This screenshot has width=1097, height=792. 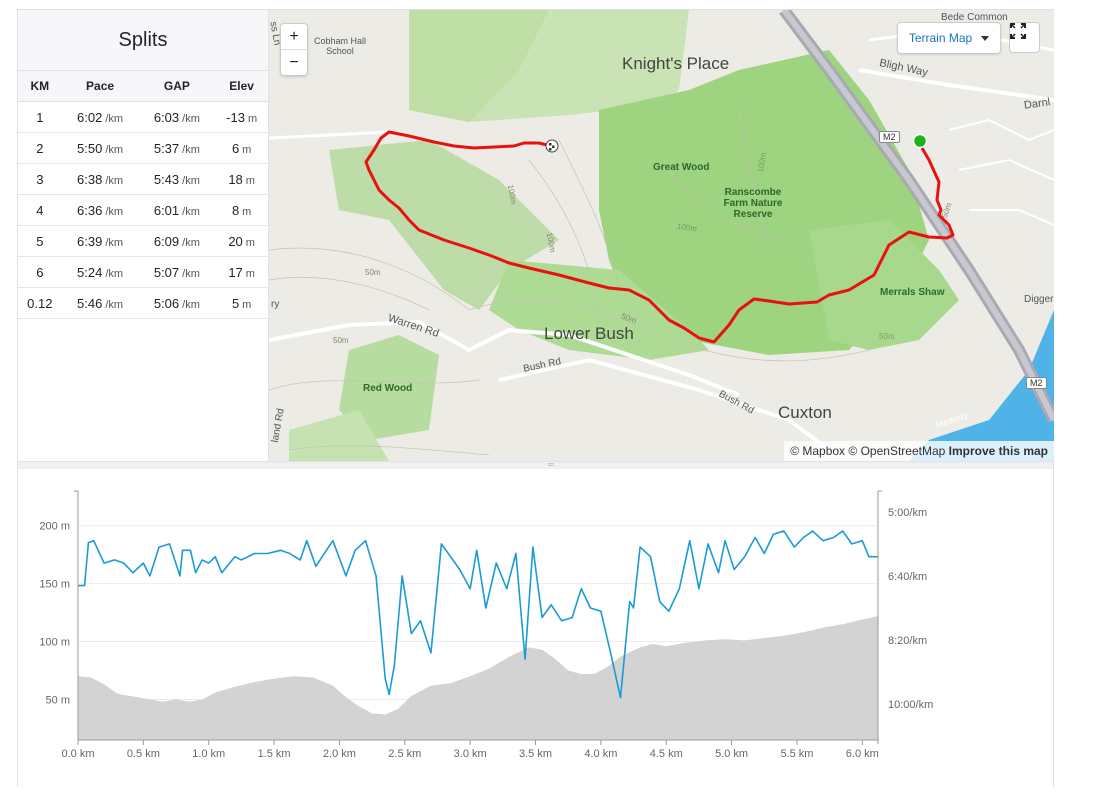 I want to click on label-merrals-shaw: Merrals Shaw, so click(x=912, y=292).